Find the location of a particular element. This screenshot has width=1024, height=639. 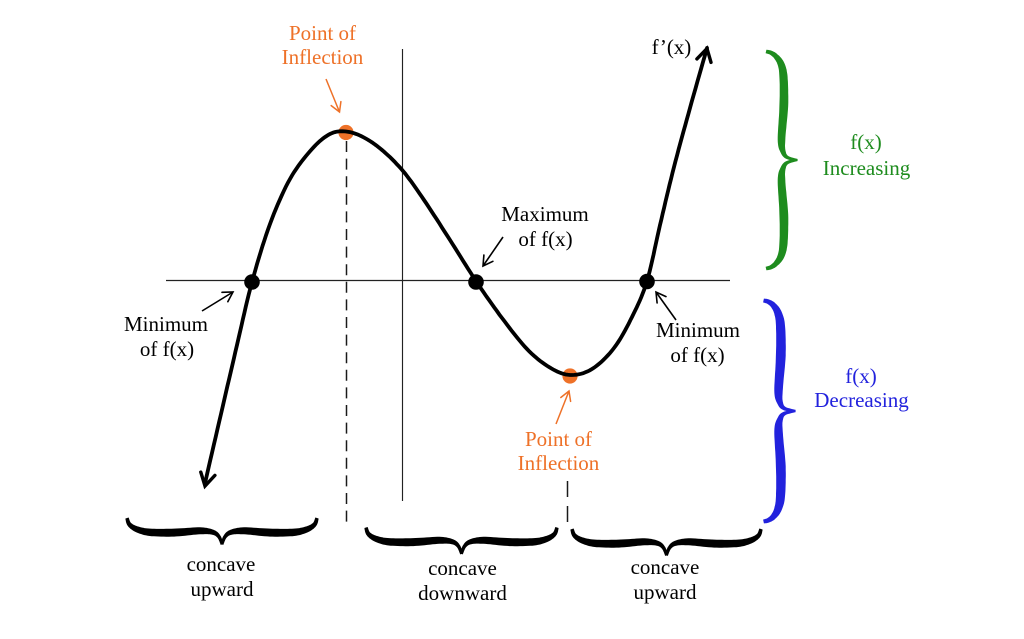

svg-text: f’(x) is located at coordinates (672, 47).